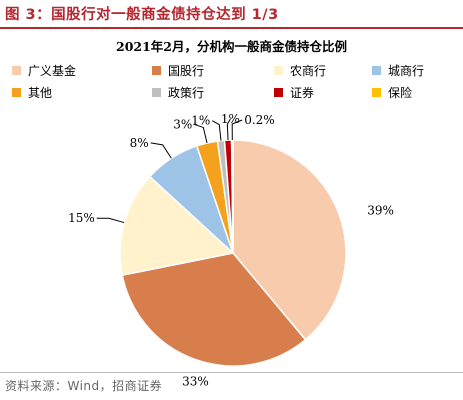  Describe the element at coordinates (195, 382) in the screenshot. I see `data-label: 33%` at that location.